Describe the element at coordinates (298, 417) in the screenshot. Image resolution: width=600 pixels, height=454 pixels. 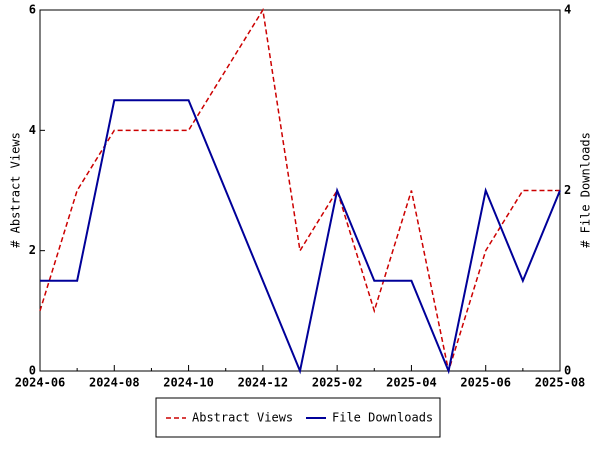
I see `legend-box` at that location.